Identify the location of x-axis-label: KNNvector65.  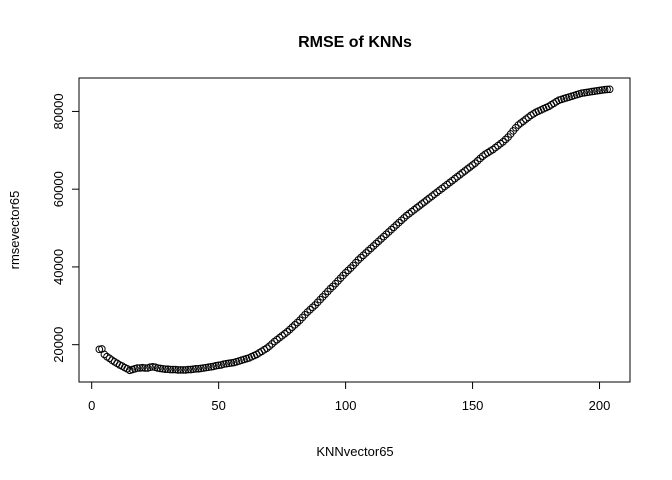
(354, 451).